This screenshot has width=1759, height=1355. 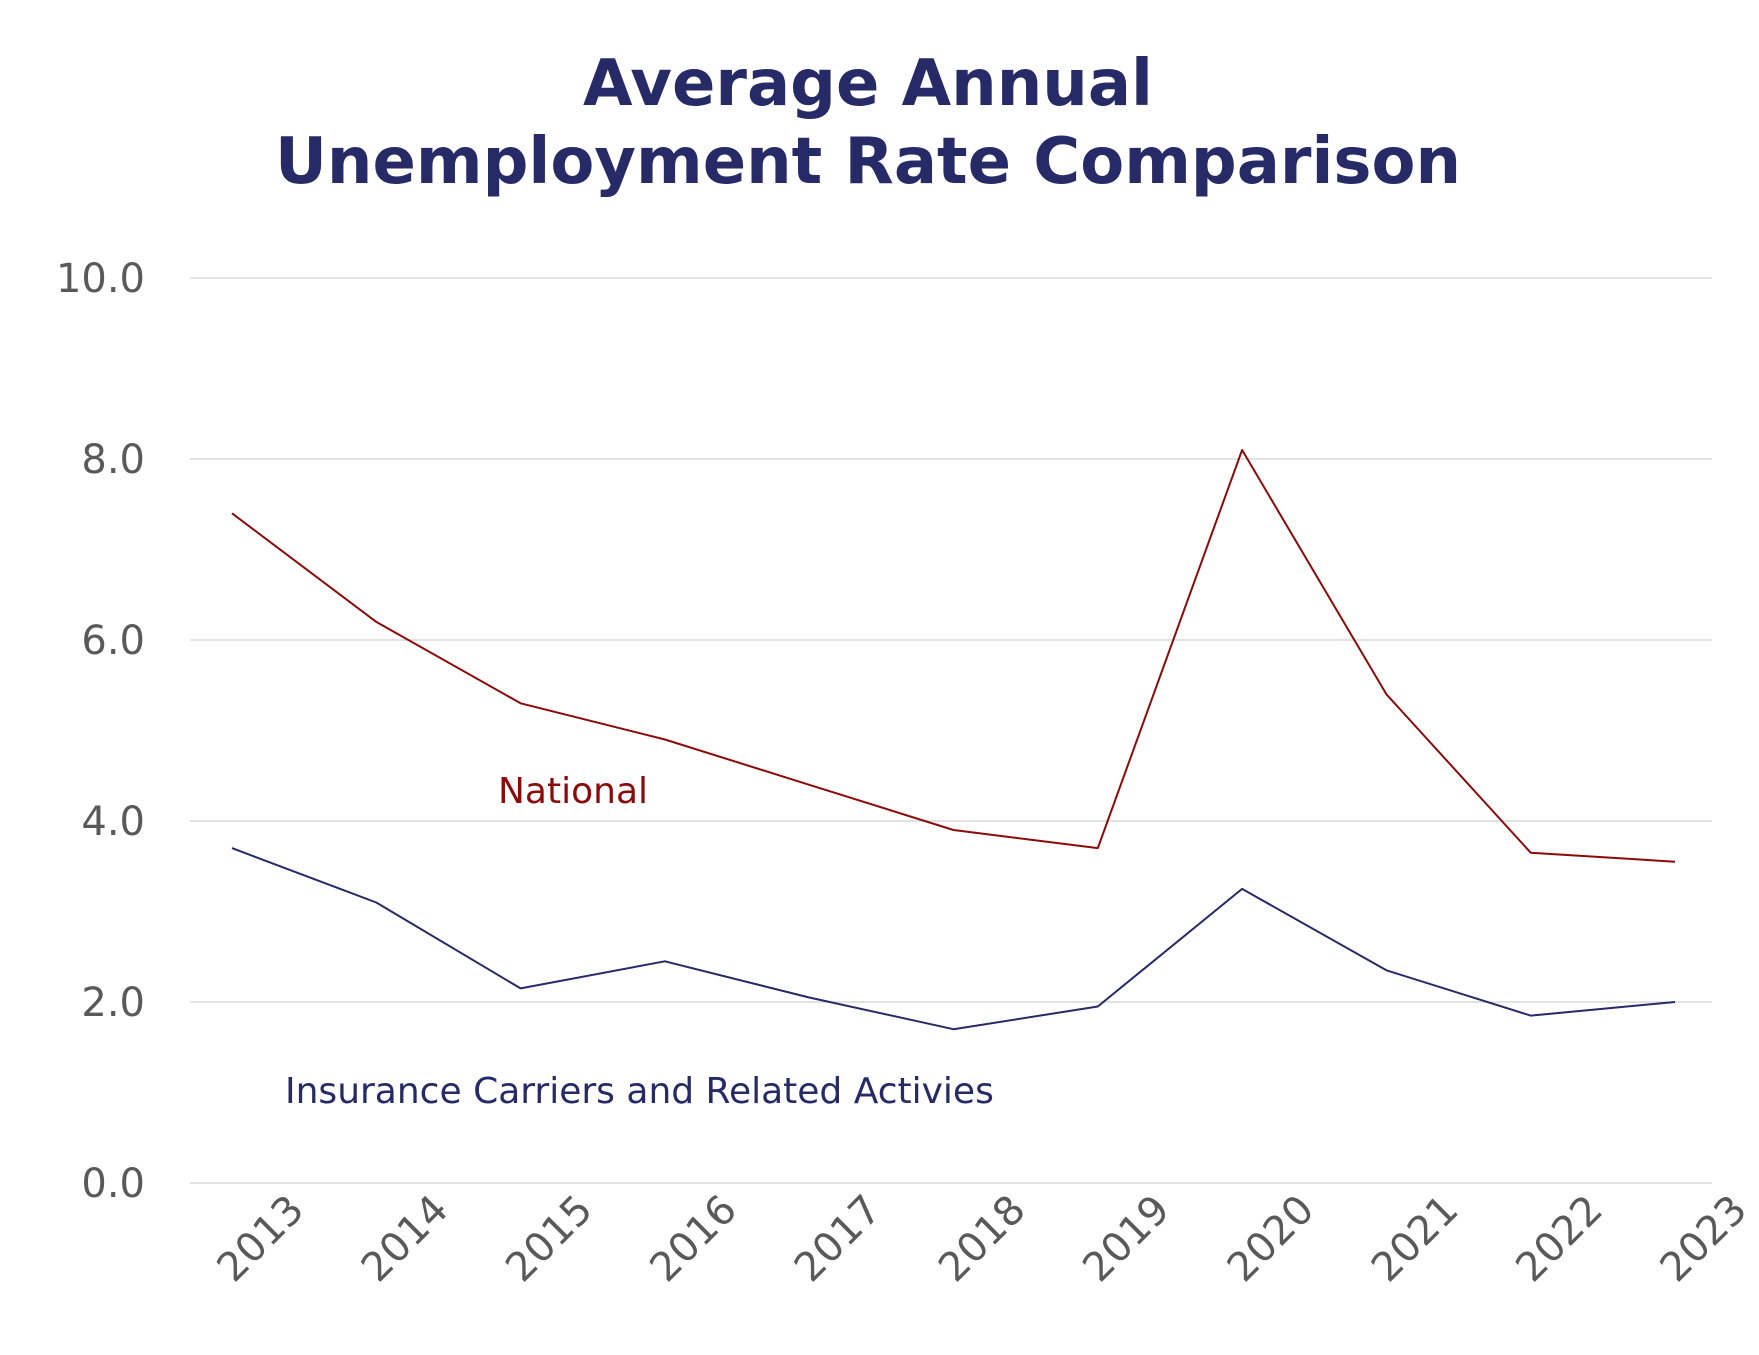 I want to click on x-tick-label: 2019, so click(x=1126, y=1239).